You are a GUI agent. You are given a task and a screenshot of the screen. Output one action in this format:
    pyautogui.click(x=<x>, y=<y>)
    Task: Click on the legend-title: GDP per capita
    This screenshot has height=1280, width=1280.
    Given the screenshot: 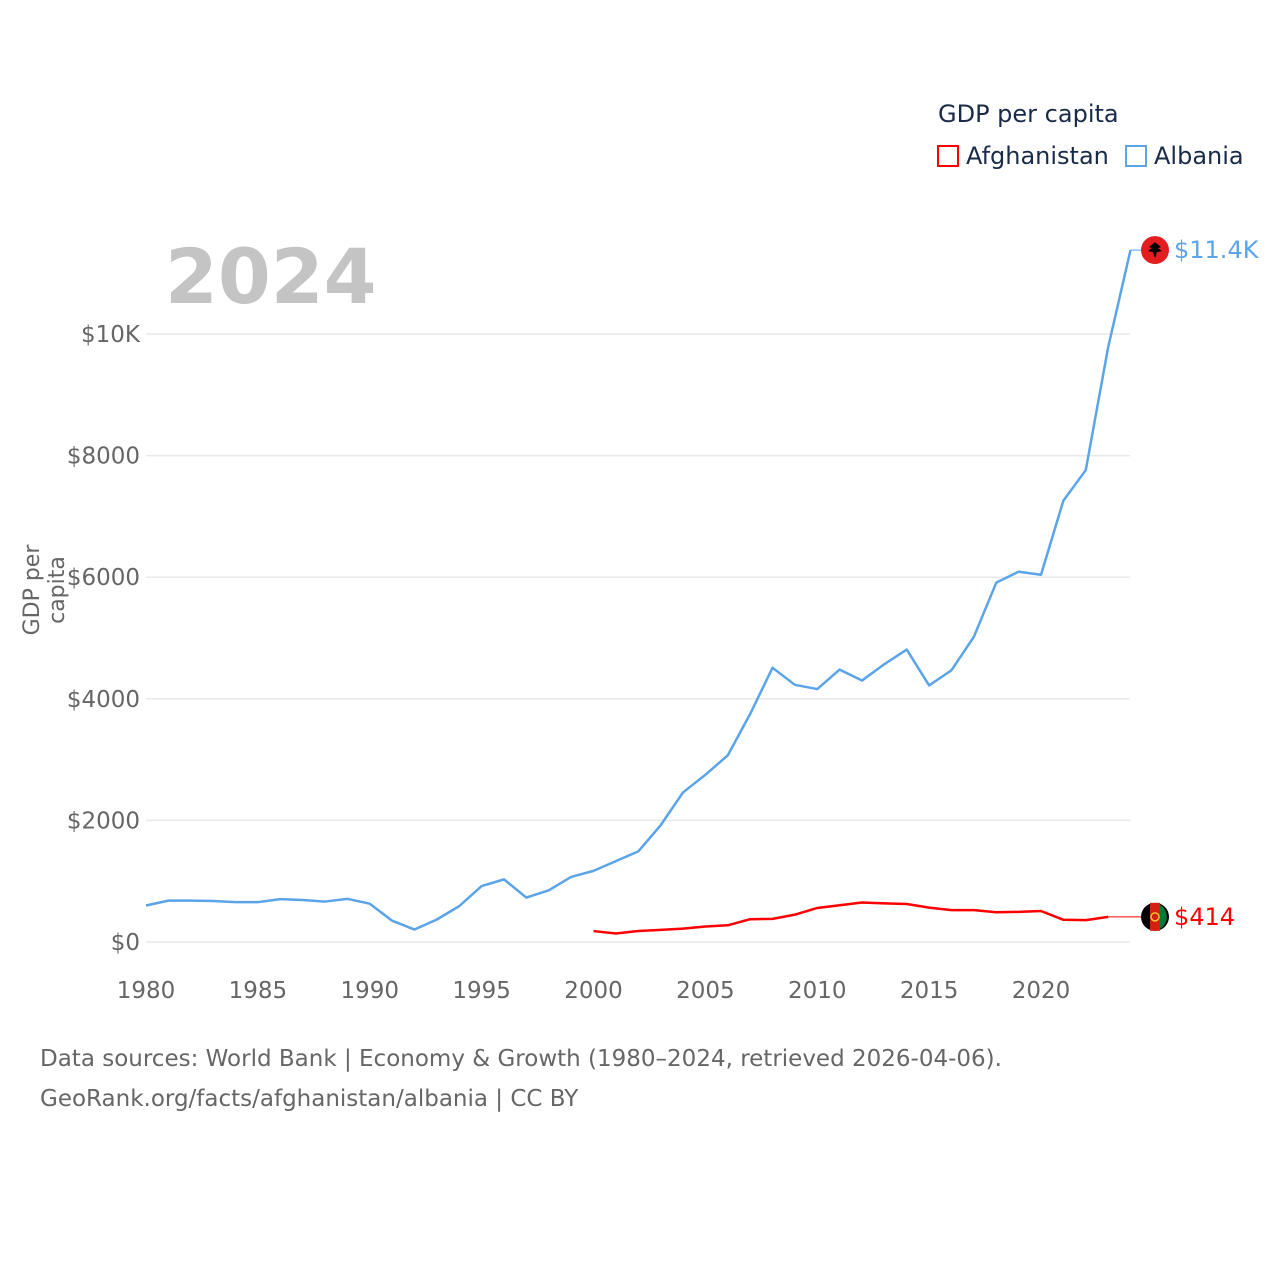 What is the action you would take?
    pyautogui.click(x=1028, y=114)
    